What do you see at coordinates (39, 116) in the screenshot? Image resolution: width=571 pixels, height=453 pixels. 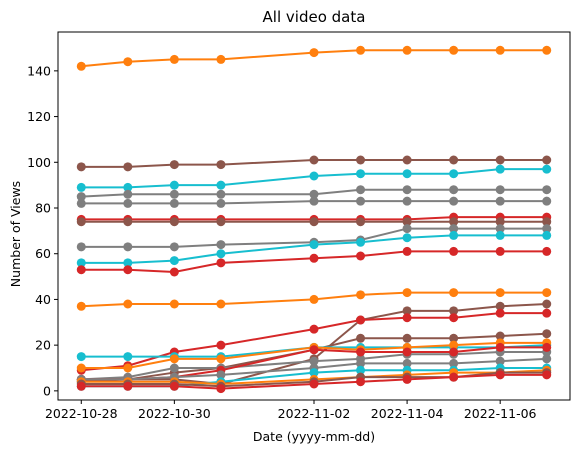 I see `y-tick-label: 120` at bounding box center [39, 116].